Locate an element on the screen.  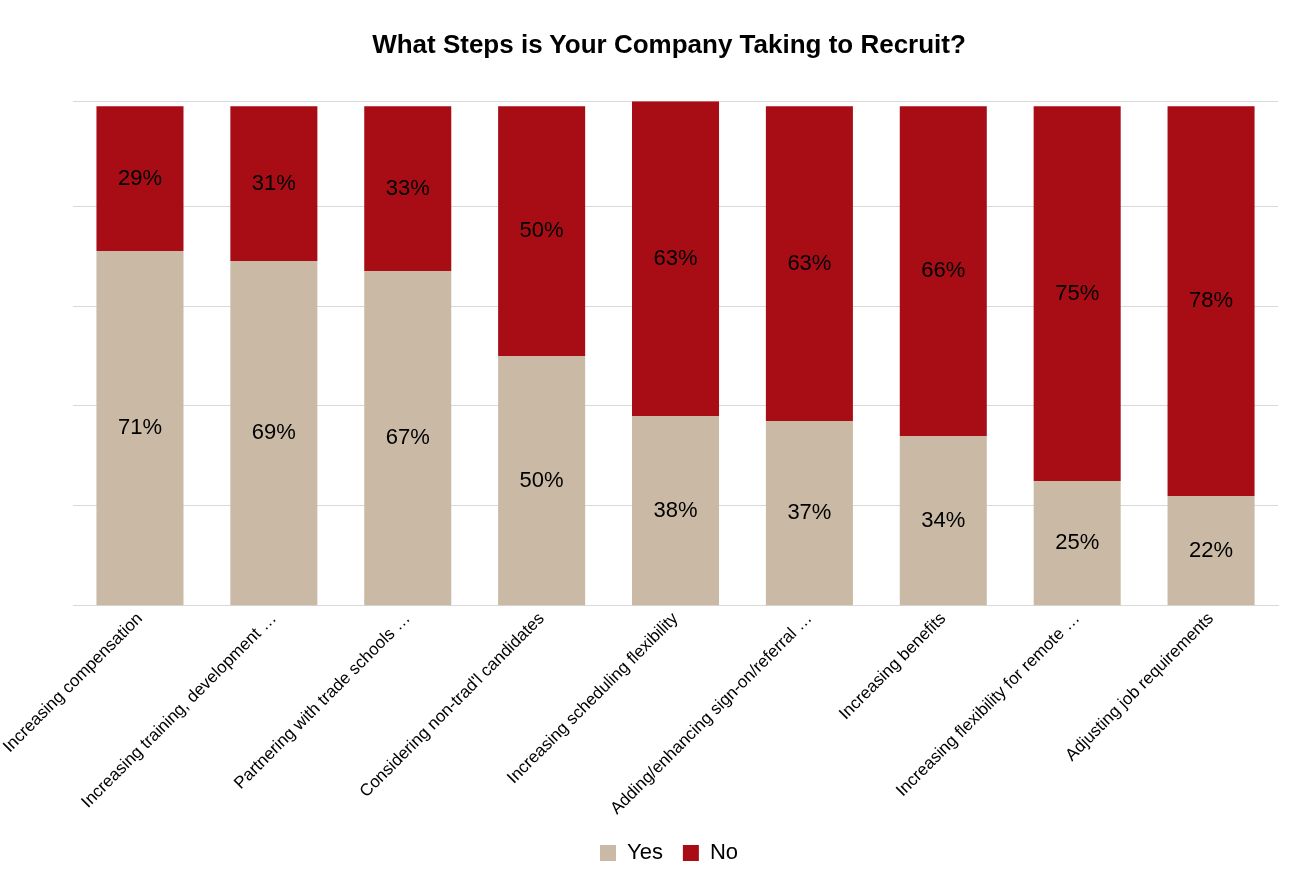
legend-label: No is located at coordinates (724, 852).